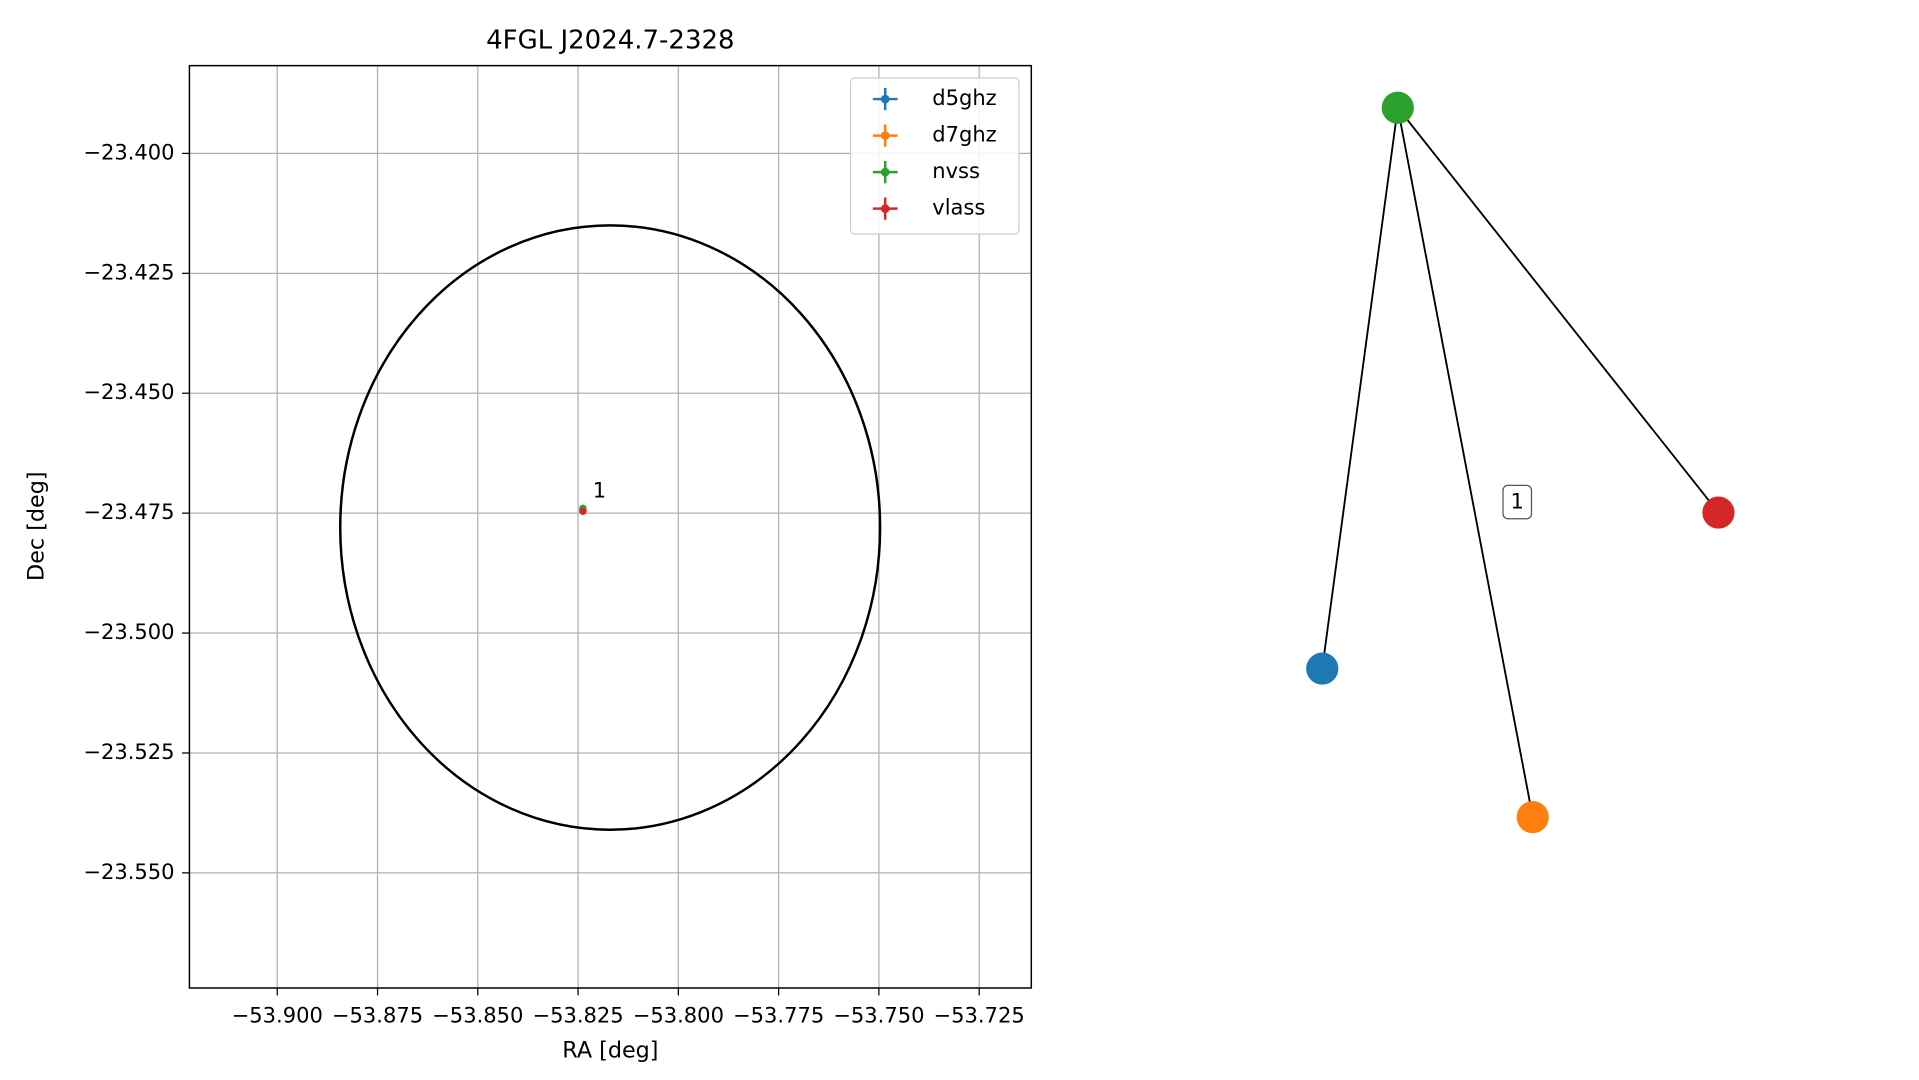 The height and width of the screenshot is (1080, 1919). I want to click on x-axis-label: RA [deg], so click(610, 1051).